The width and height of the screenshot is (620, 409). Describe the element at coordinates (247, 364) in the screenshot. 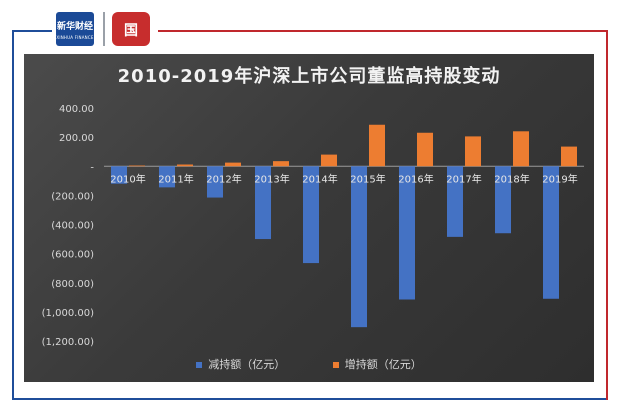

I see `legend-label-reduce: 减持额（亿元）` at that location.